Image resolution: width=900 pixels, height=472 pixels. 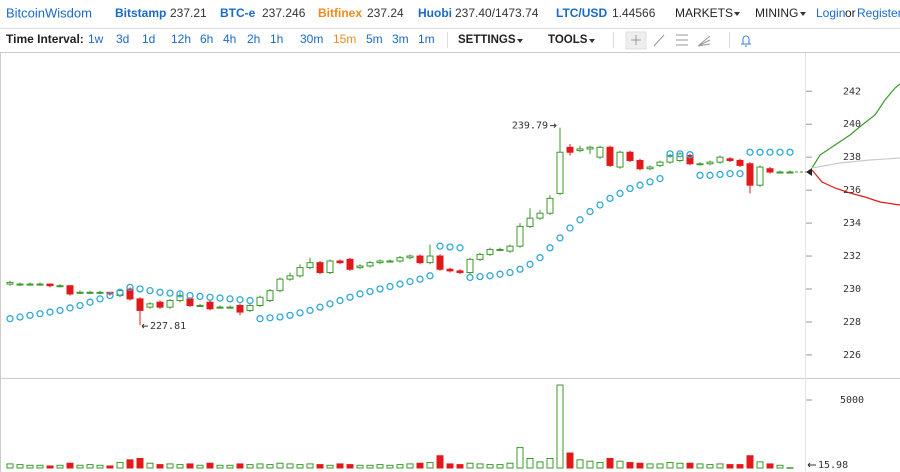 What do you see at coordinates (487, 40) in the screenshot?
I see `toolbar-menu: SETTINGS` at bounding box center [487, 40].